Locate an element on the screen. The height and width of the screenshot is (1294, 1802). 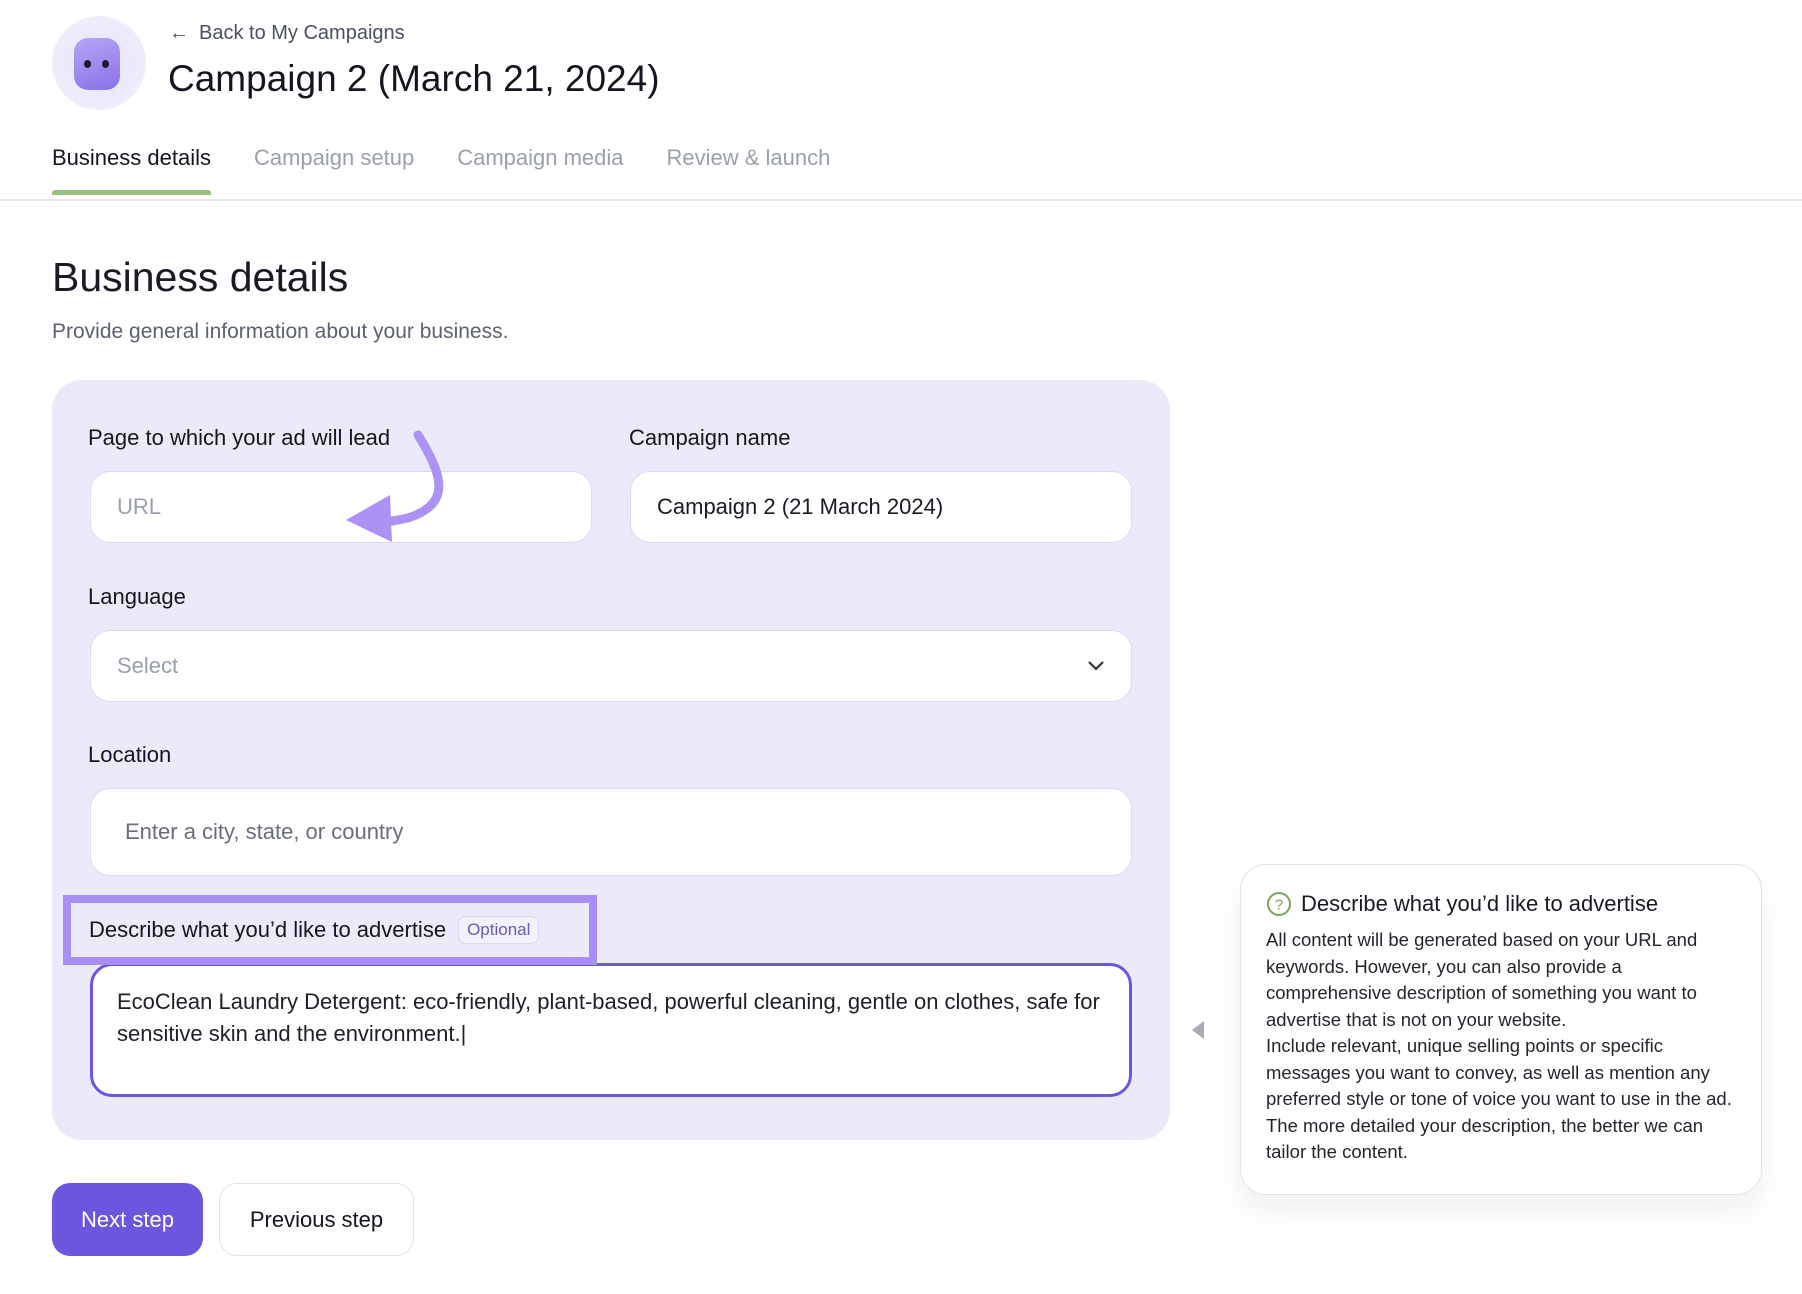
campaign-name-input: Campaign 2 (21 March 2024) is located at coordinates (881, 507).